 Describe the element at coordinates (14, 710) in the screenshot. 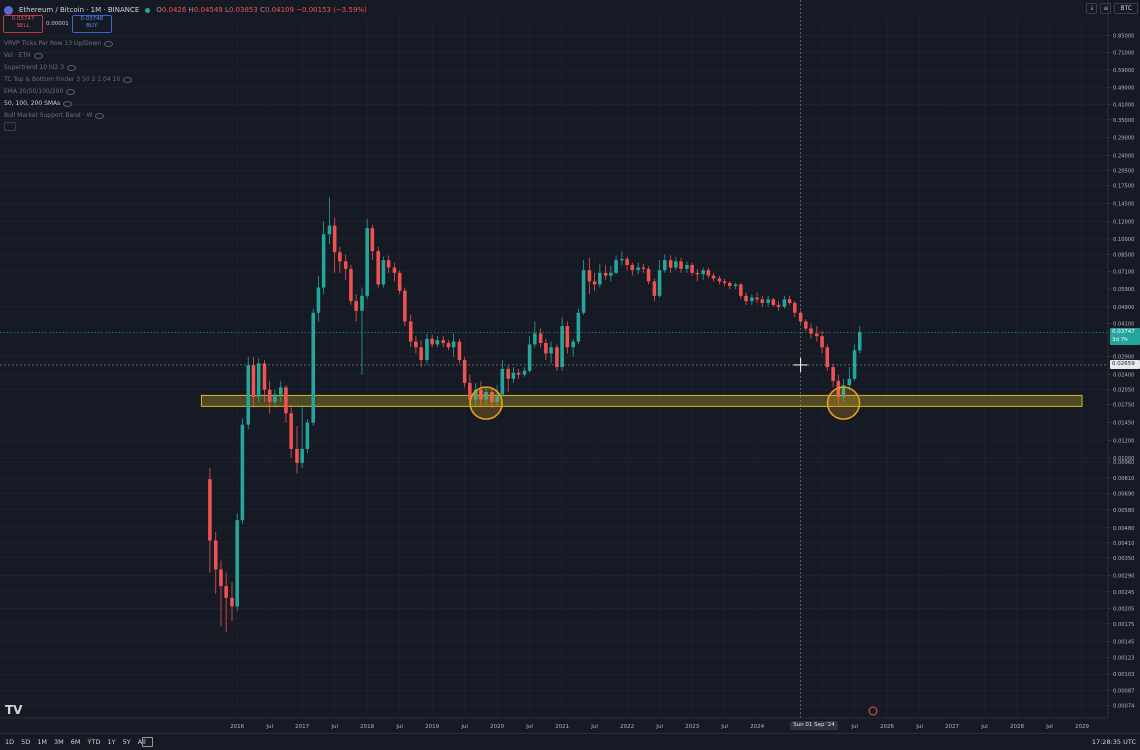

I see `tradingview-logo: 𝗧𝗩` at that location.